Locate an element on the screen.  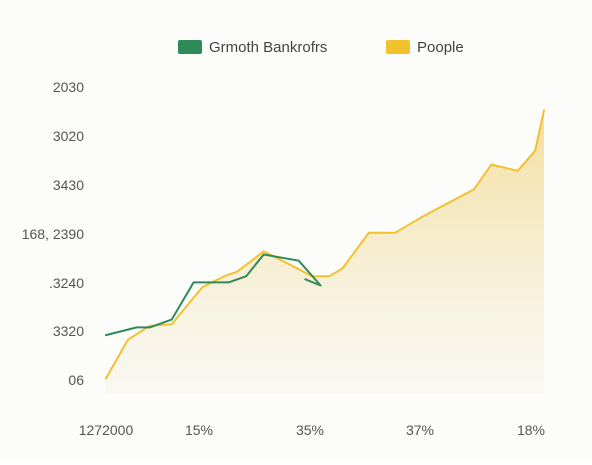
x-tick-label: 1272000 is located at coordinates (106, 430).